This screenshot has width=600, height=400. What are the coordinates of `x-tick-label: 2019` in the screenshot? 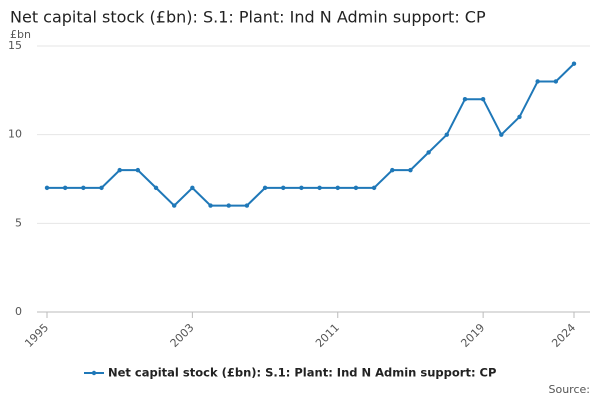 It's located at (472, 335).